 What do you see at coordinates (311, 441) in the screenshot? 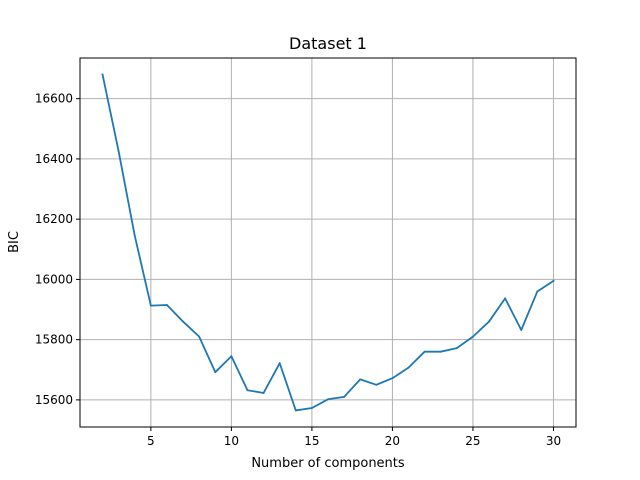
I see `x-tick-label: 15` at bounding box center [311, 441].